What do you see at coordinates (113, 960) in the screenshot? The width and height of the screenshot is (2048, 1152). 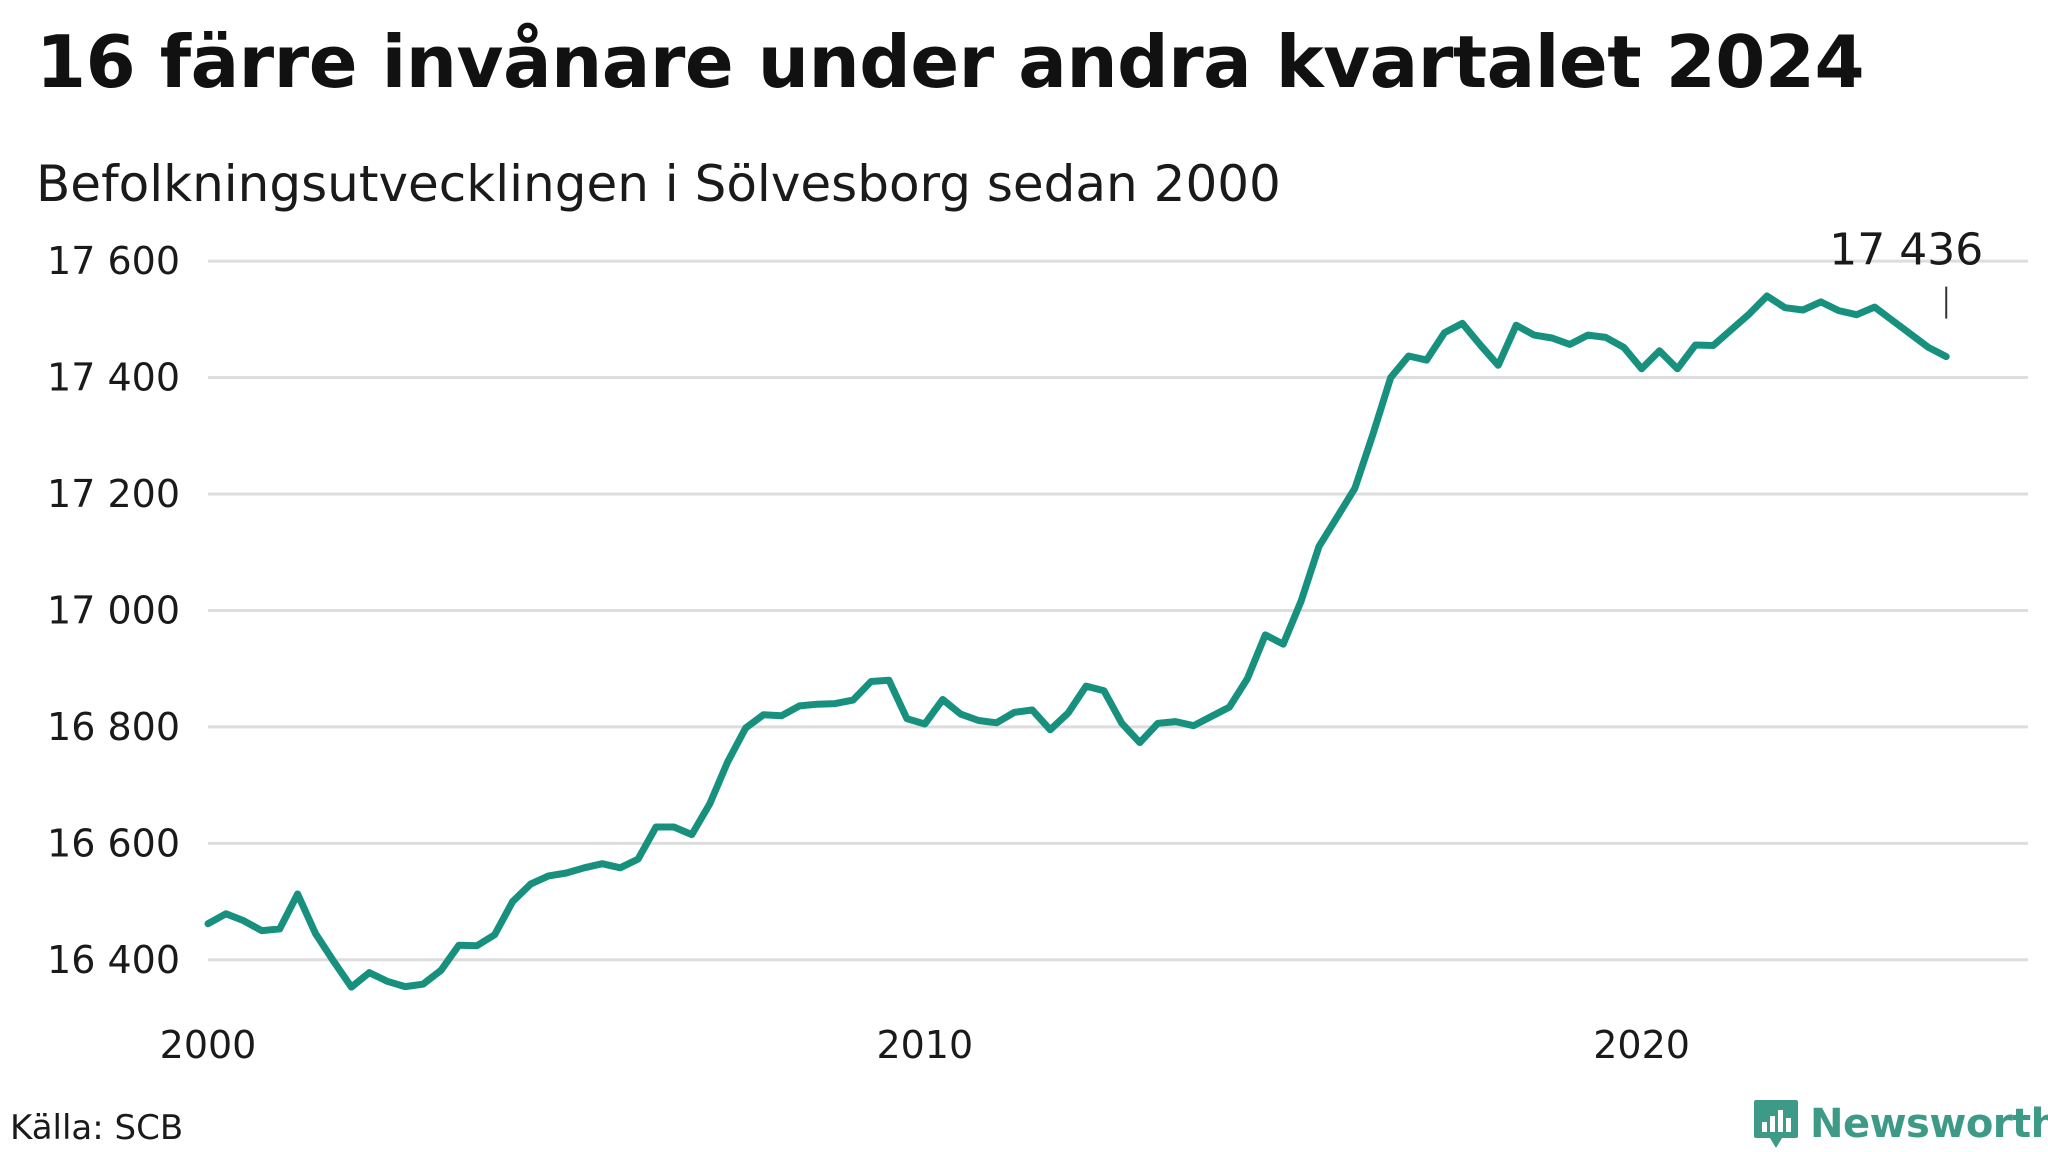 I see `y-tick-label: 16 400` at bounding box center [113, 960].